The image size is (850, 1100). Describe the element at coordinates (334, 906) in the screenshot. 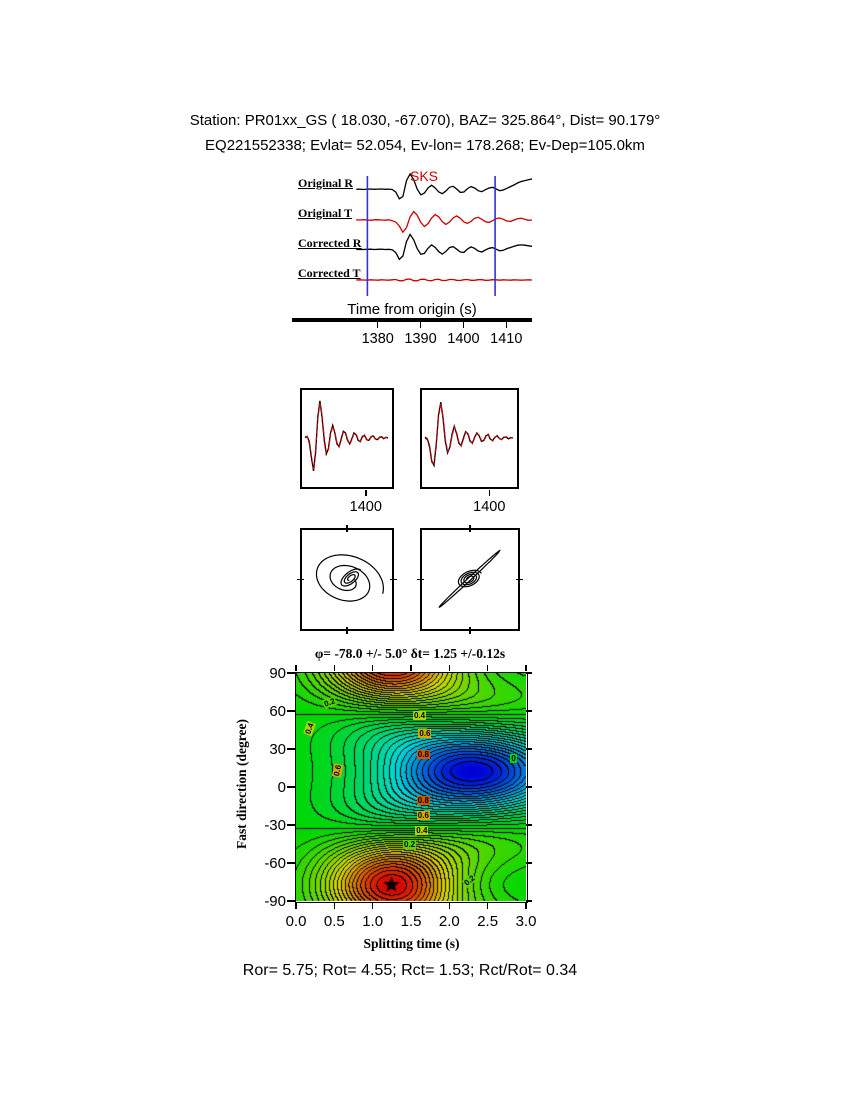

I see `misfit-xtick-0.5` at that location.